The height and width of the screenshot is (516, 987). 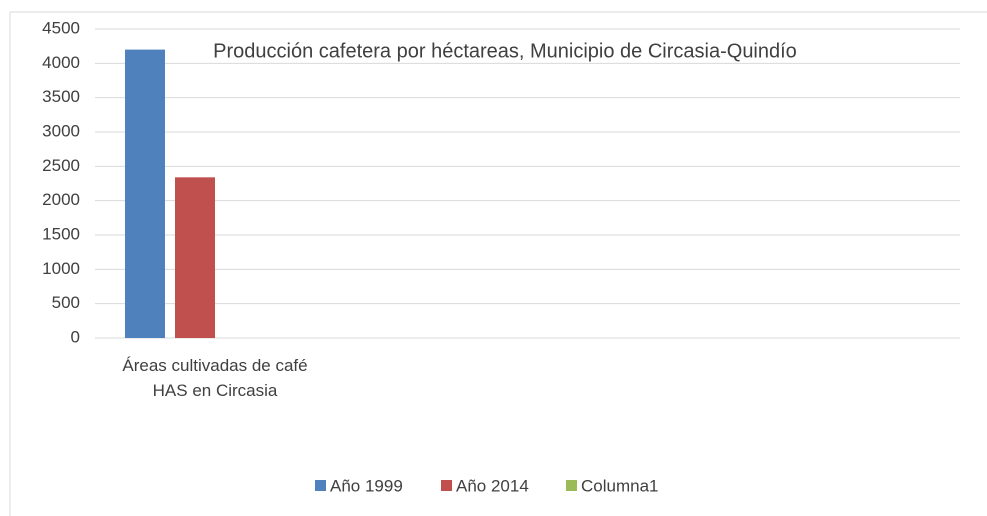 What do you see at coordinates (620, 485) in the screenshot?
I see `legend-label: Columna1` at bounding box center [620, 485].